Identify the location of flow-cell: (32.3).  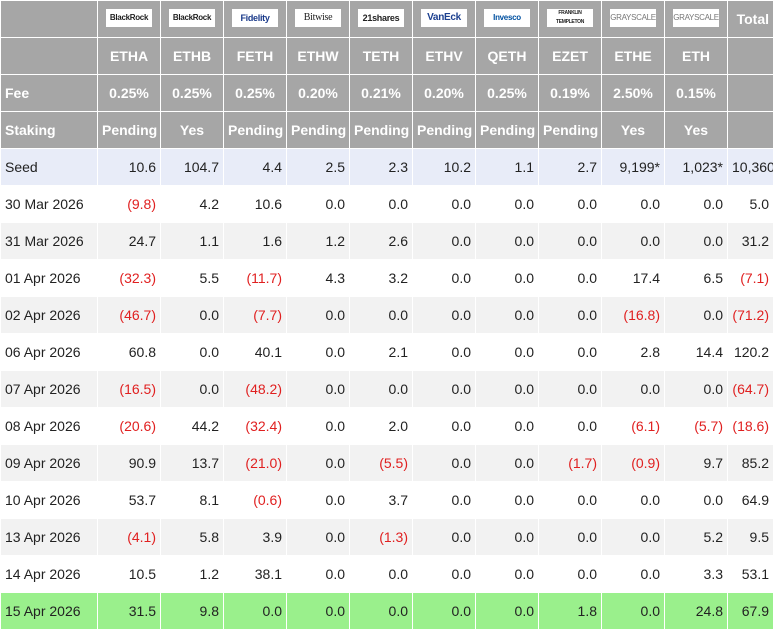
(129, 278).